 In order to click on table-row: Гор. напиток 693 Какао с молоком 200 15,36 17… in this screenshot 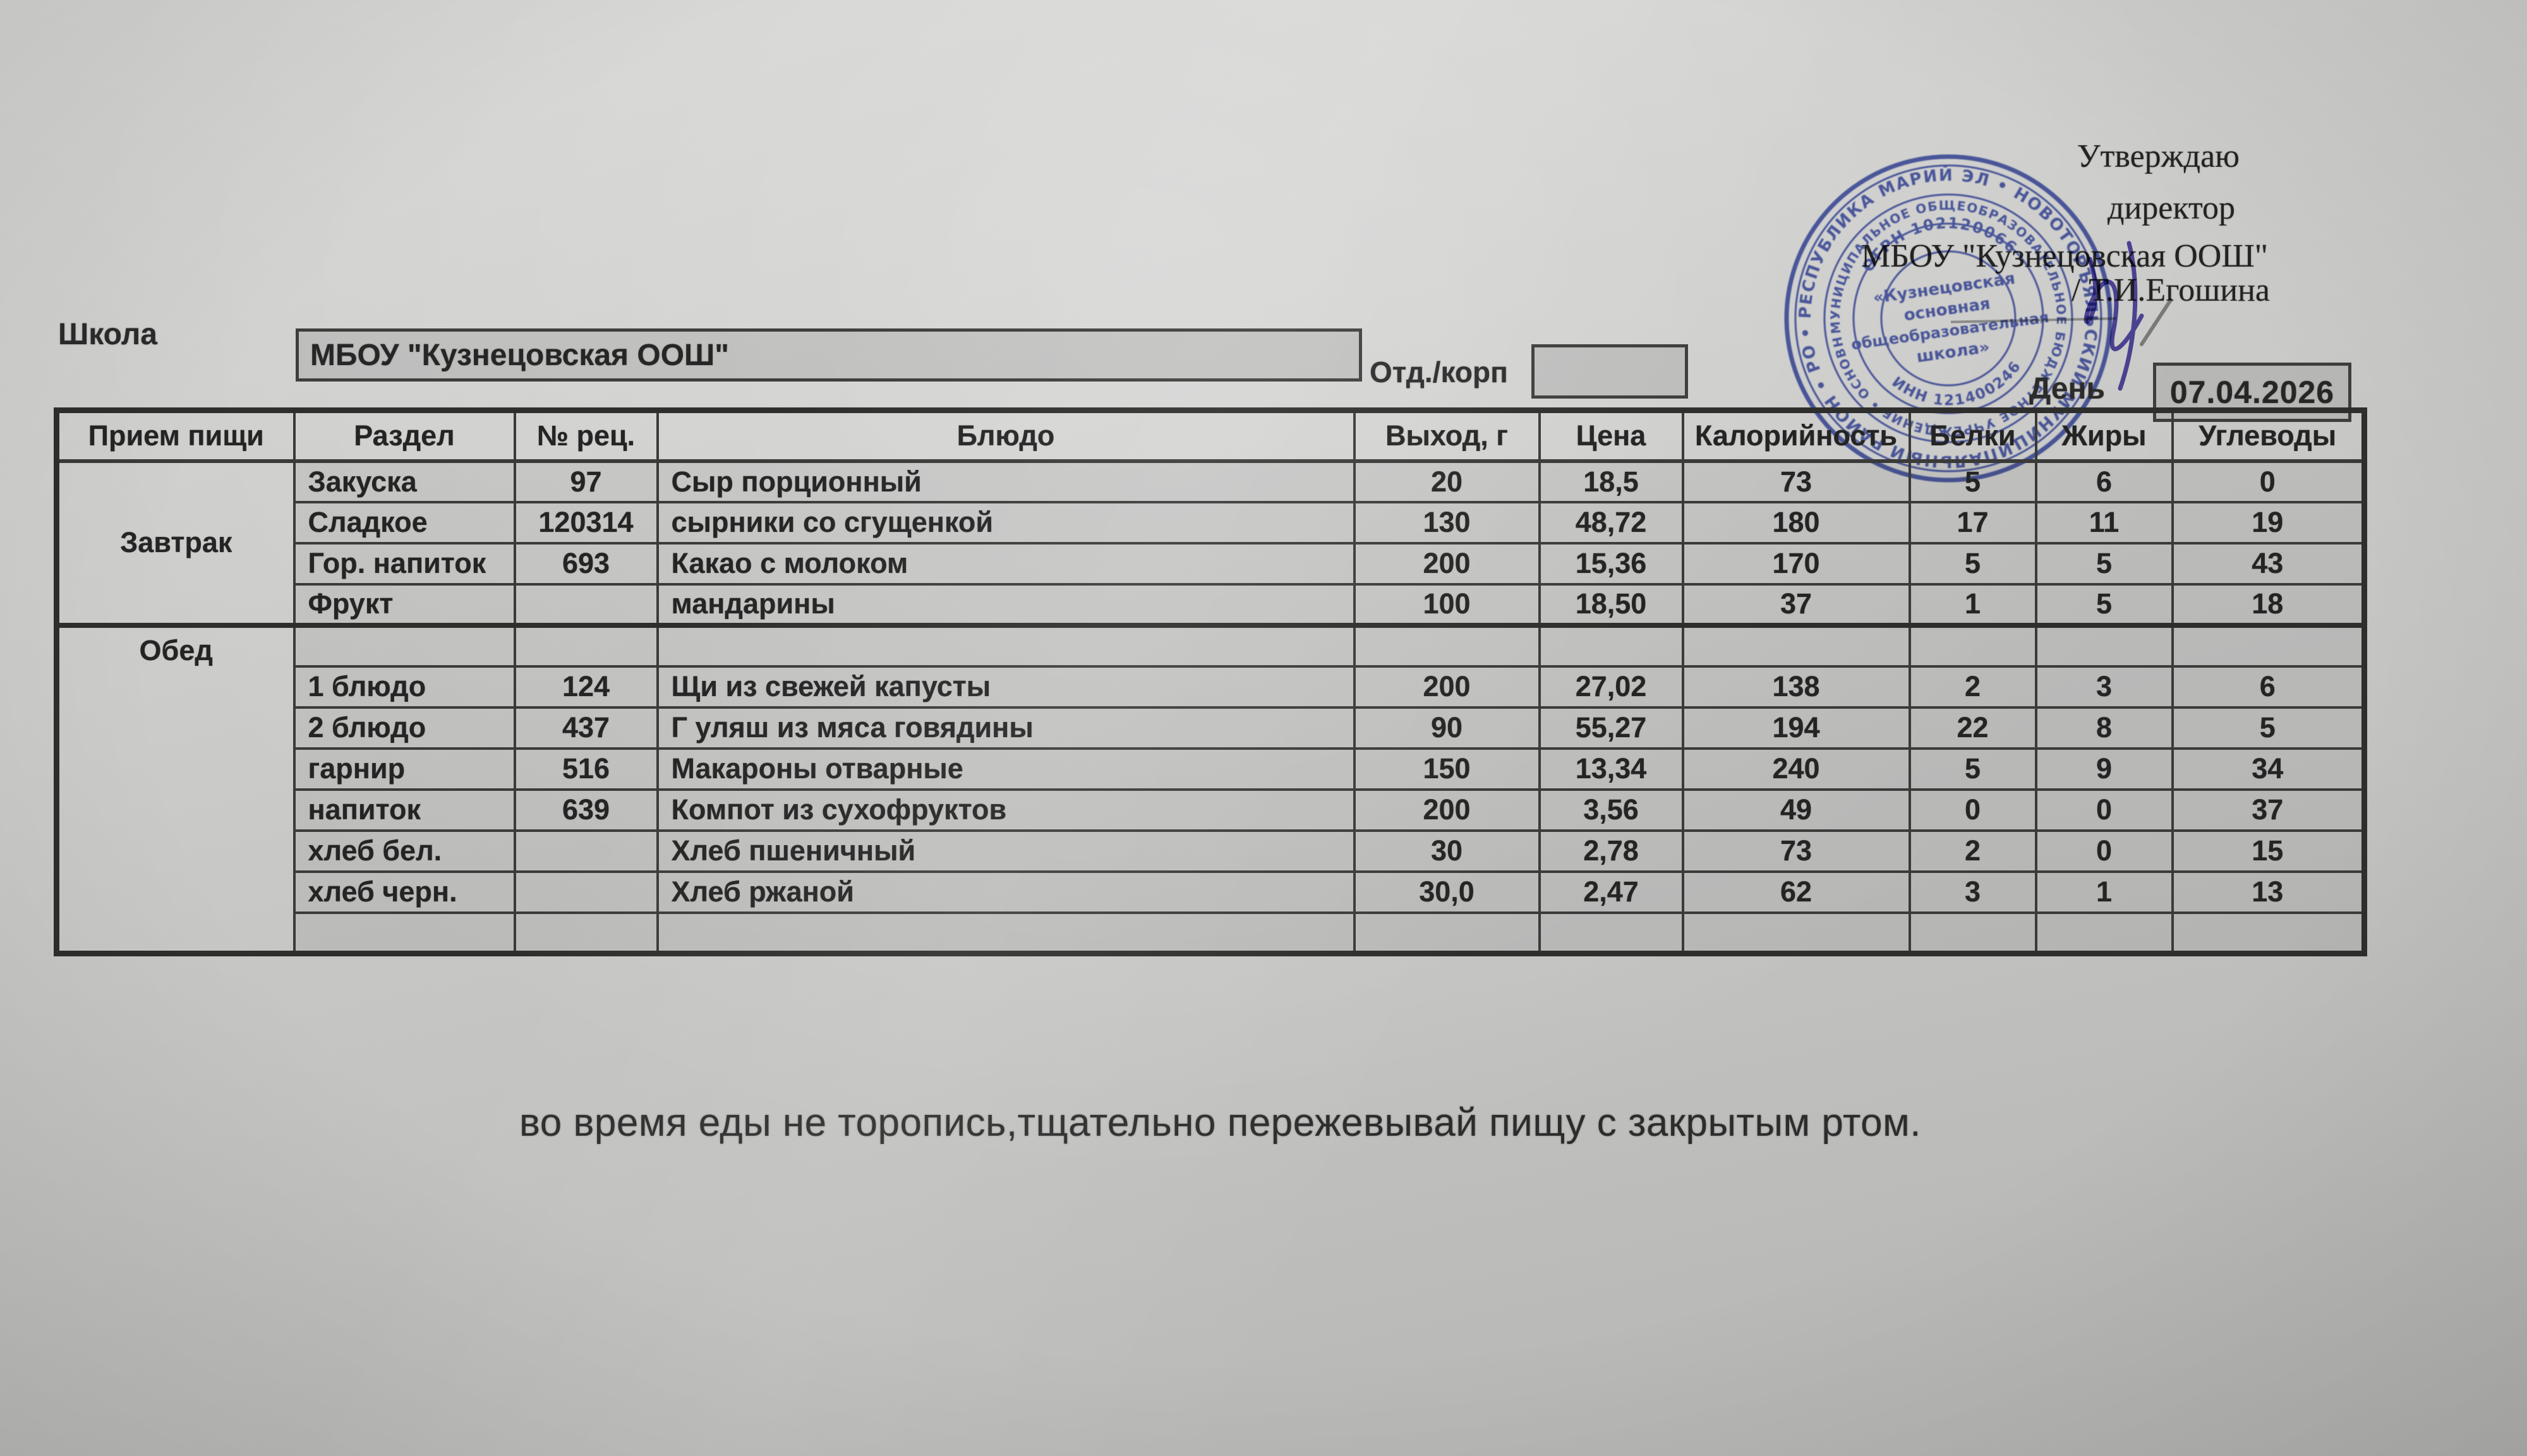, I will do `click(1211, 563)`.